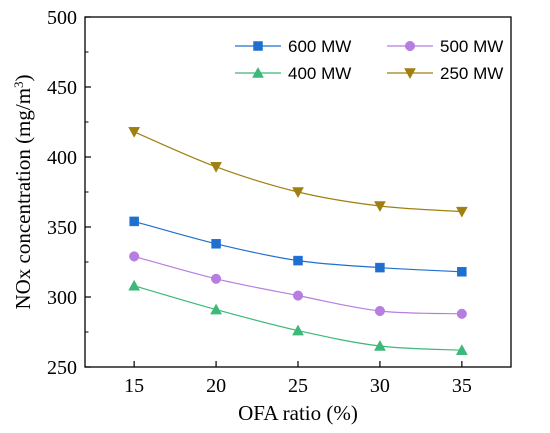 The width and height of the screenshot is (550, 433). Describe the element at coordinates (18, 84) in the screenshot. I see `y-axis-title-superscript: 3` at that location.